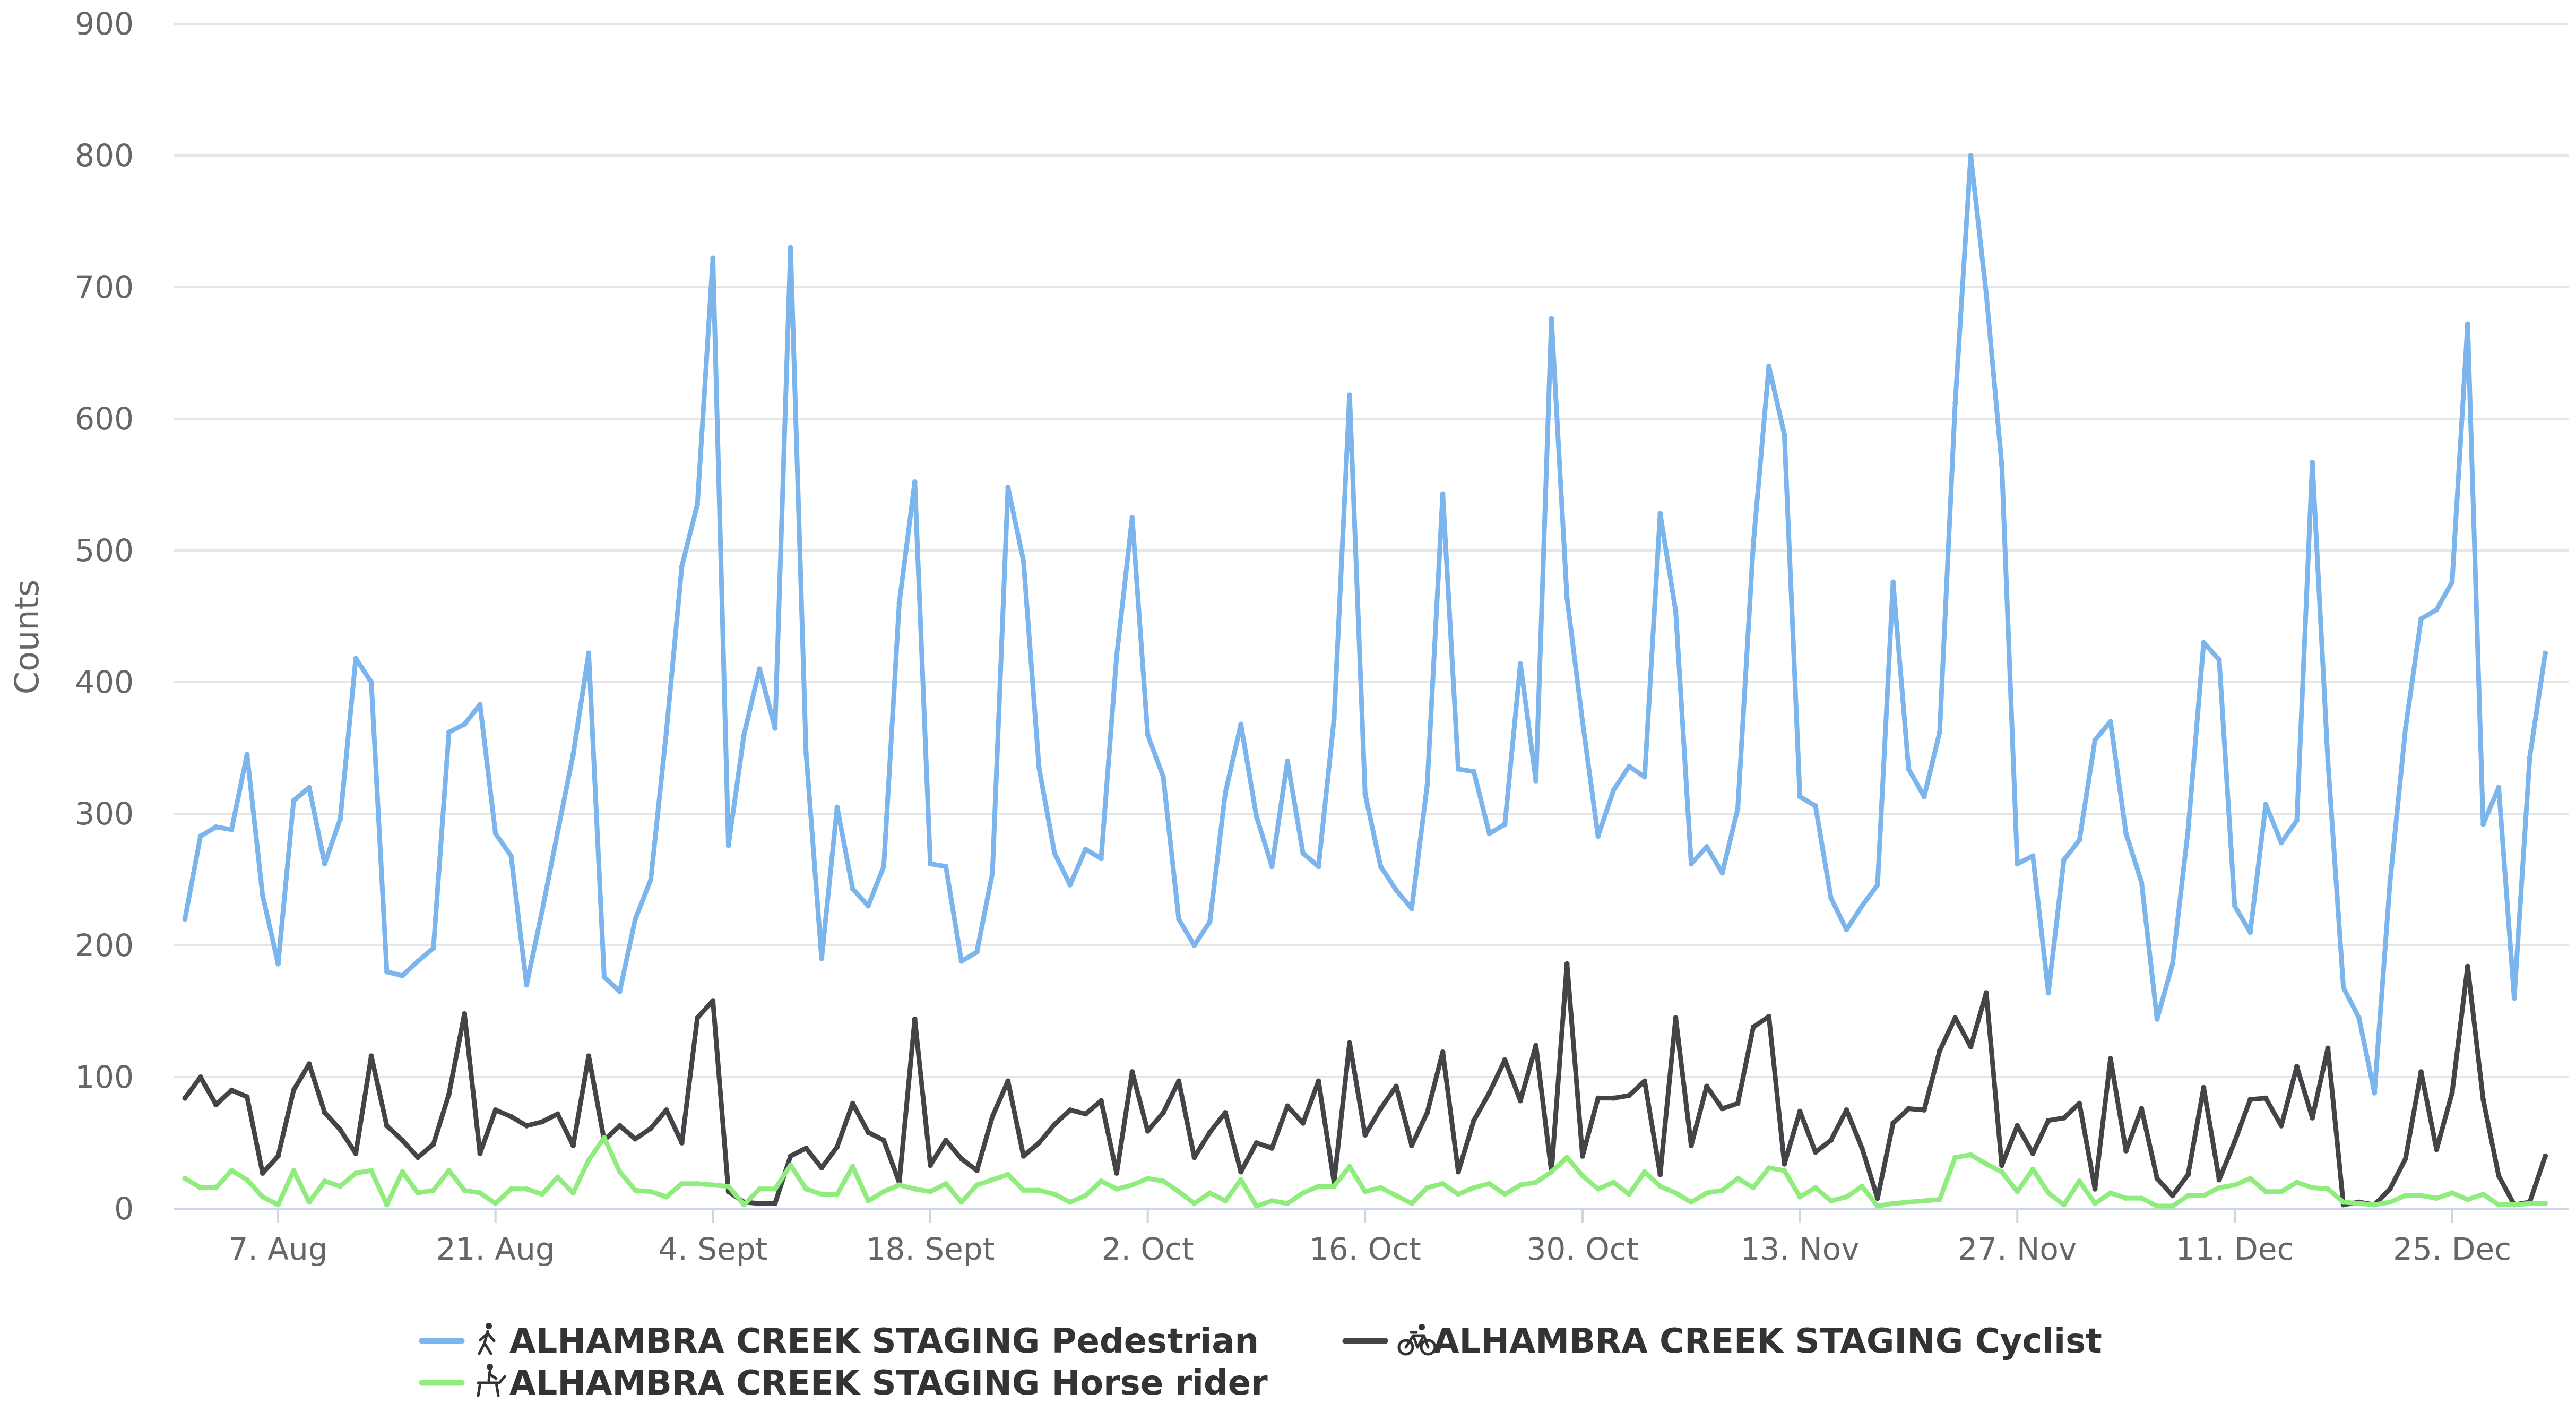  Describe the element at coordinates (843, 1383) in the screenshot. I see `legend-item: ALHAMBRA CREEK STAGING Horse rider` at that location.